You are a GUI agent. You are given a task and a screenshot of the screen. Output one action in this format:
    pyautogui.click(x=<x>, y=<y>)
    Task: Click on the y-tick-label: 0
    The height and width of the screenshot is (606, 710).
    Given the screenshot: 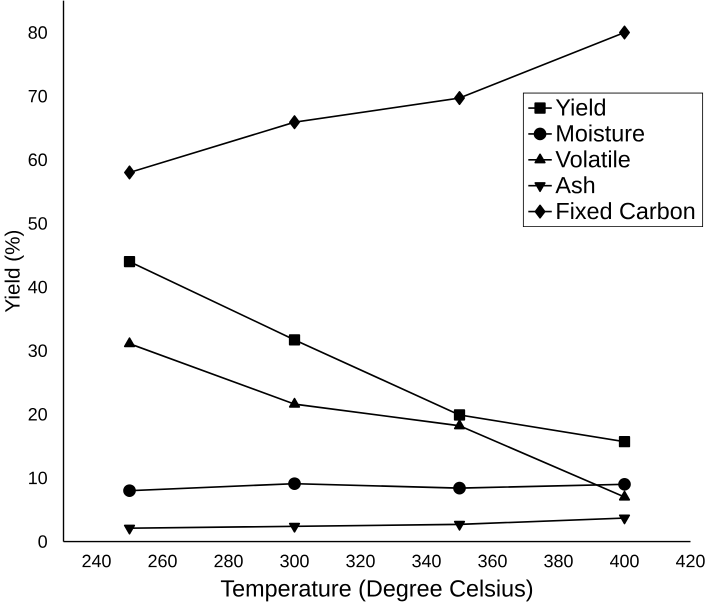 What is the action you would take?
    pyautogui.click(x=42, y=541)
    